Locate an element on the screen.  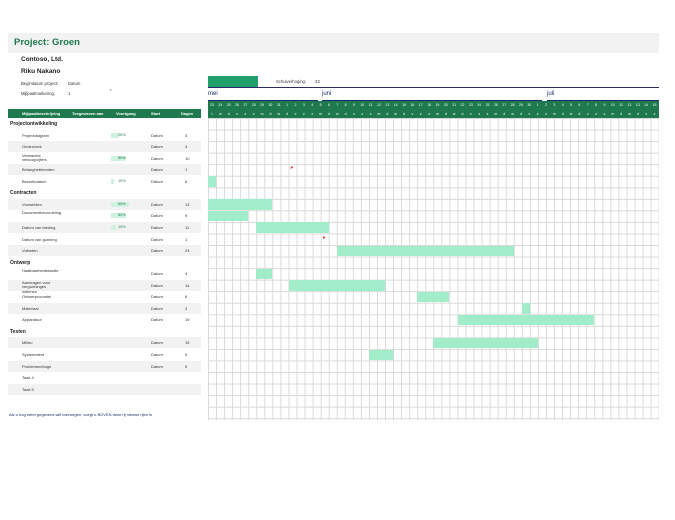
task-description: Datum van bieding is located at coordinates (39, 227).